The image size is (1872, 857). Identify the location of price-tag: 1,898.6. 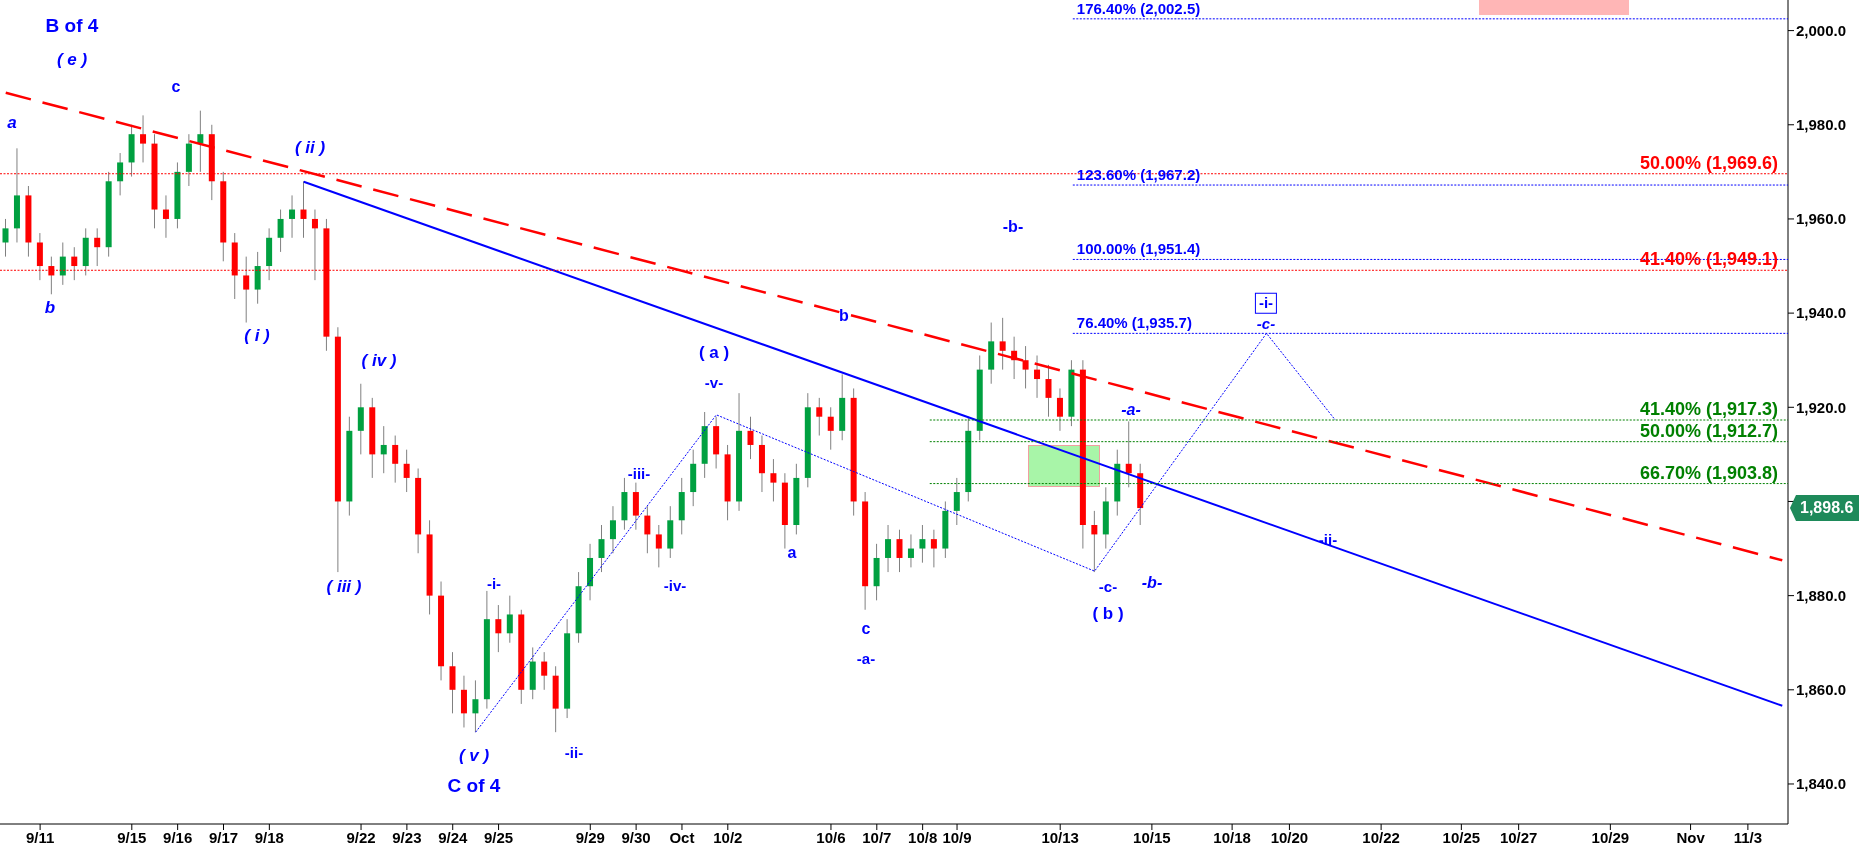
(1825, 508).